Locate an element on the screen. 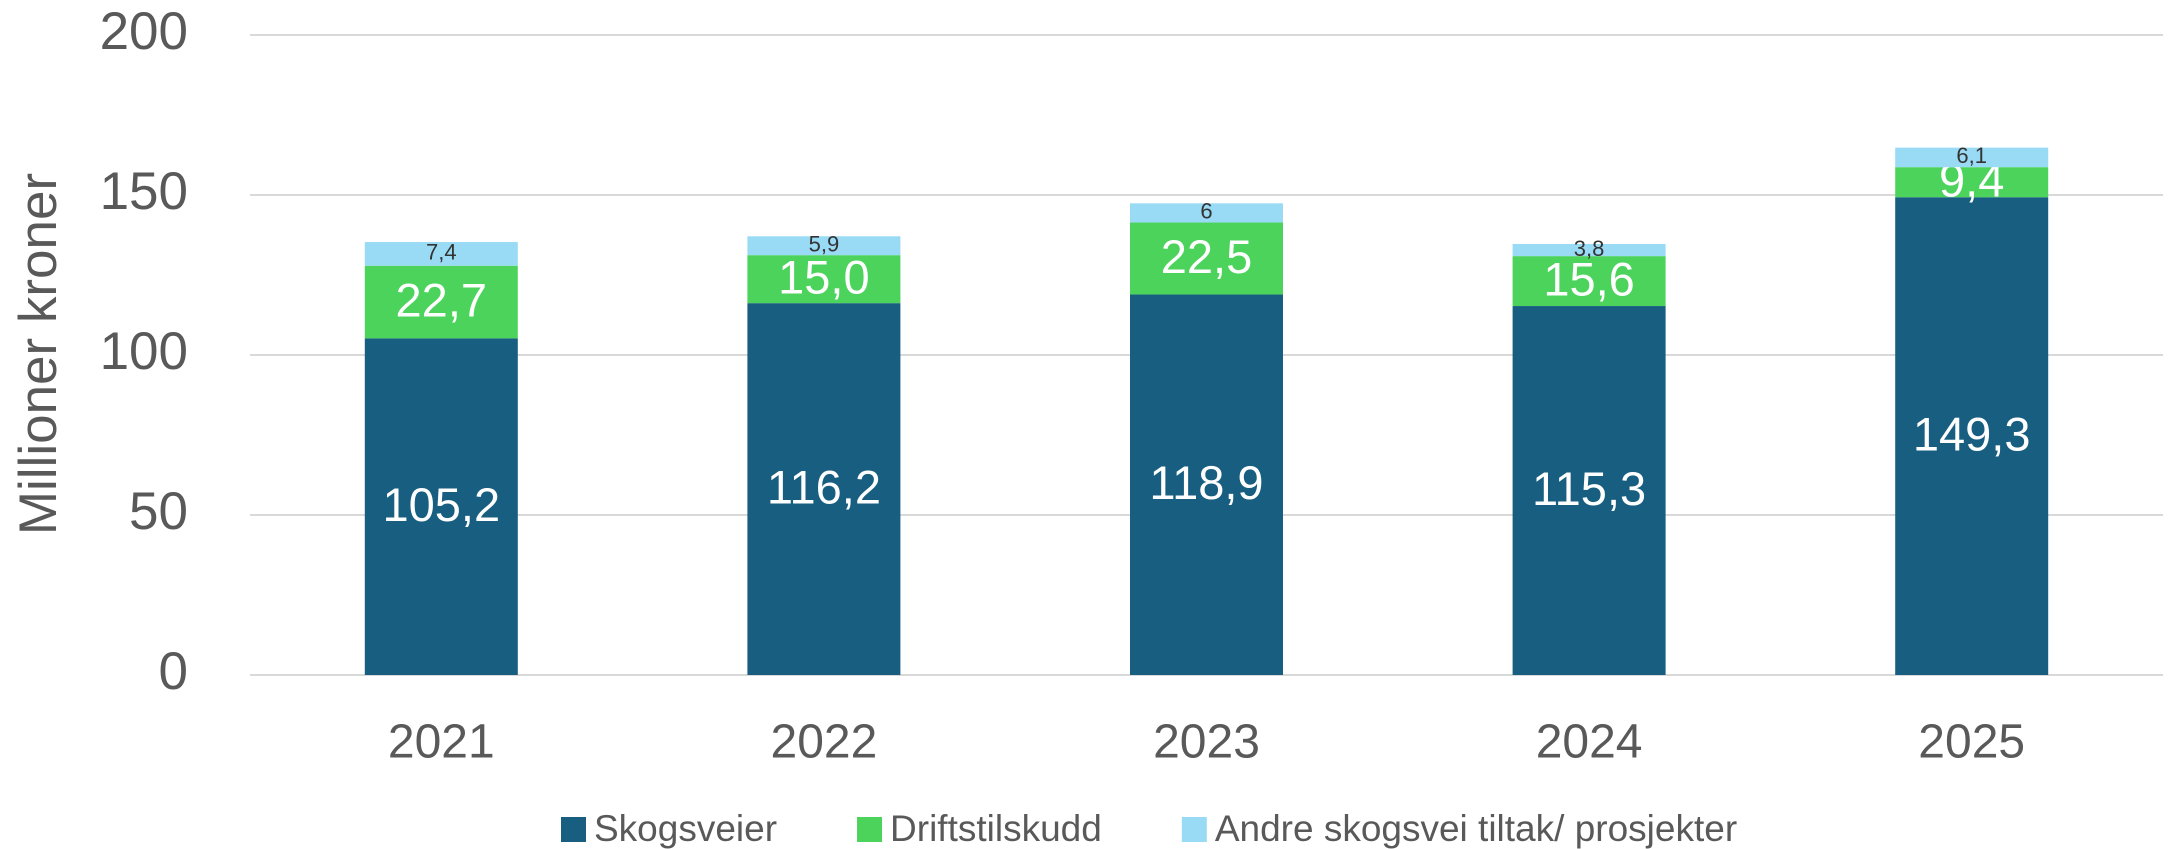 This screenshot has width=2174, height=849. y-tick-label: 50 is located at coordinates (158, 511).